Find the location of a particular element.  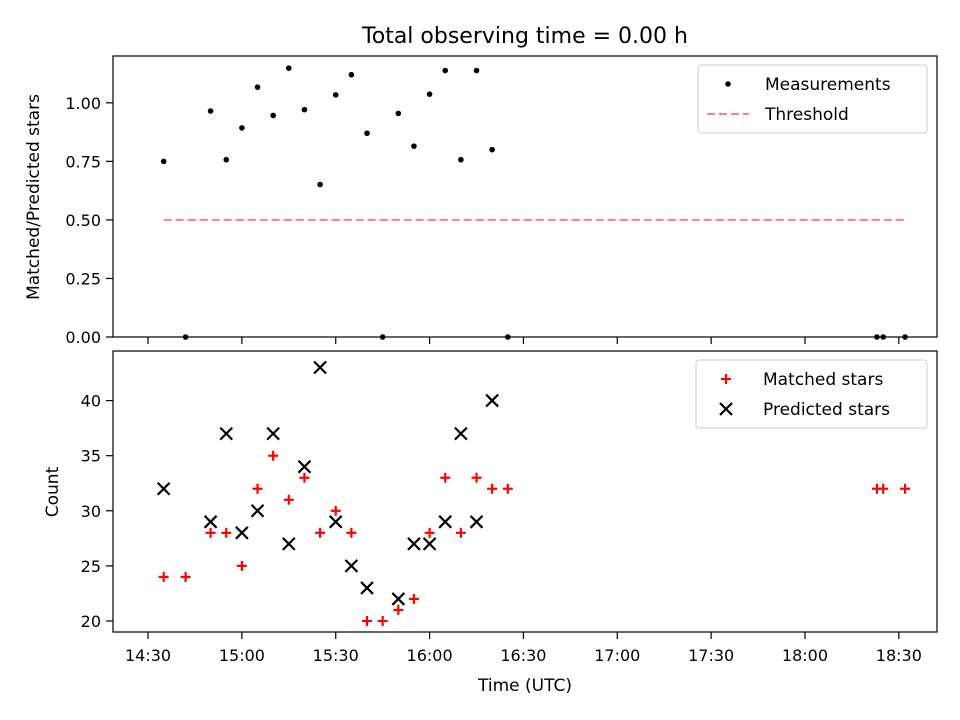

count-plot-ytick-label: 30 is located at coordinates (91, 511).